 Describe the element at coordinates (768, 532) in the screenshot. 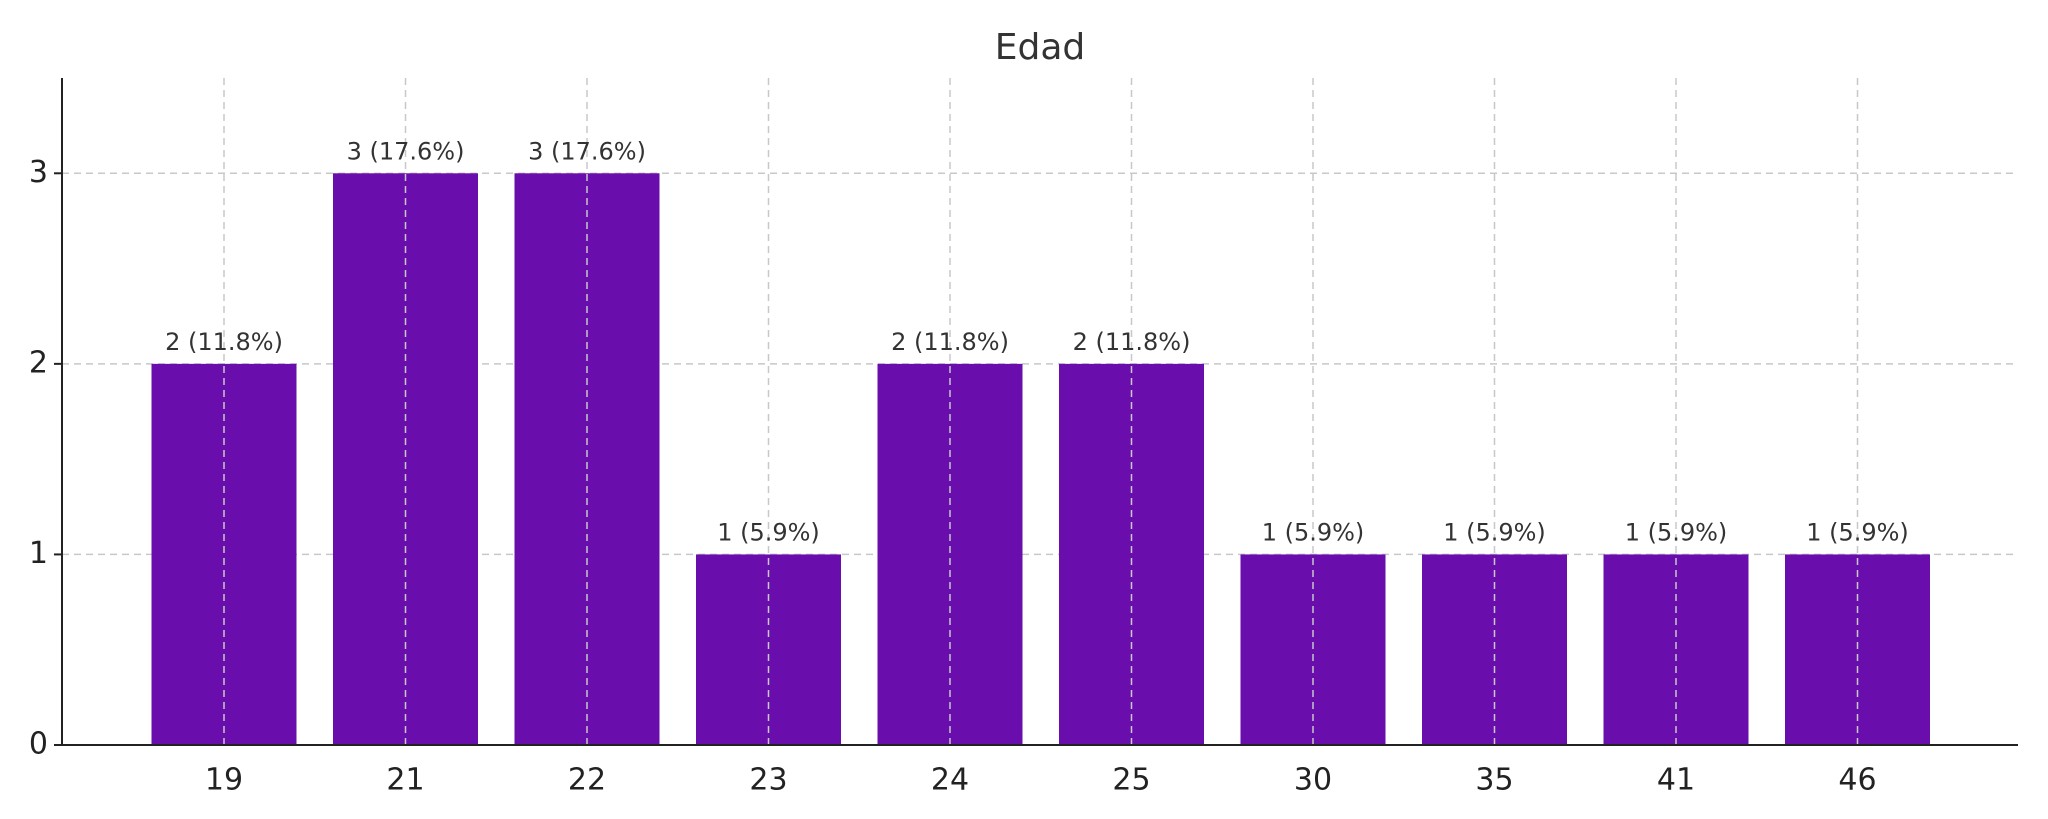

I see `data-label-23: 1 (5.9%)` at that location.